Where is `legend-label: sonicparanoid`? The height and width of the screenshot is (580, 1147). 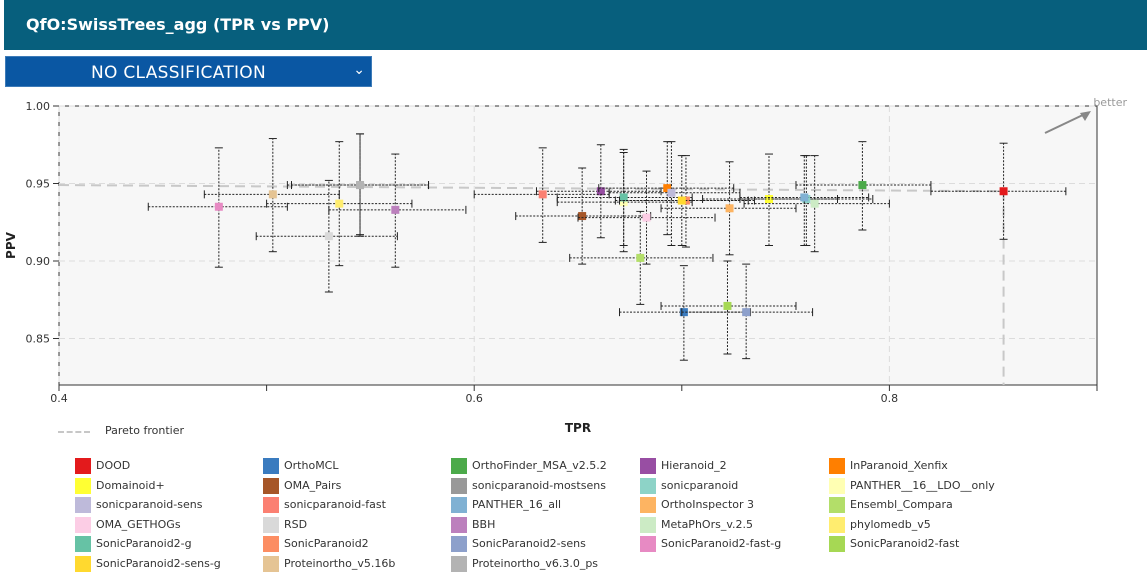 legend-label: sonicparanoid is located at coordinates (700, 485).